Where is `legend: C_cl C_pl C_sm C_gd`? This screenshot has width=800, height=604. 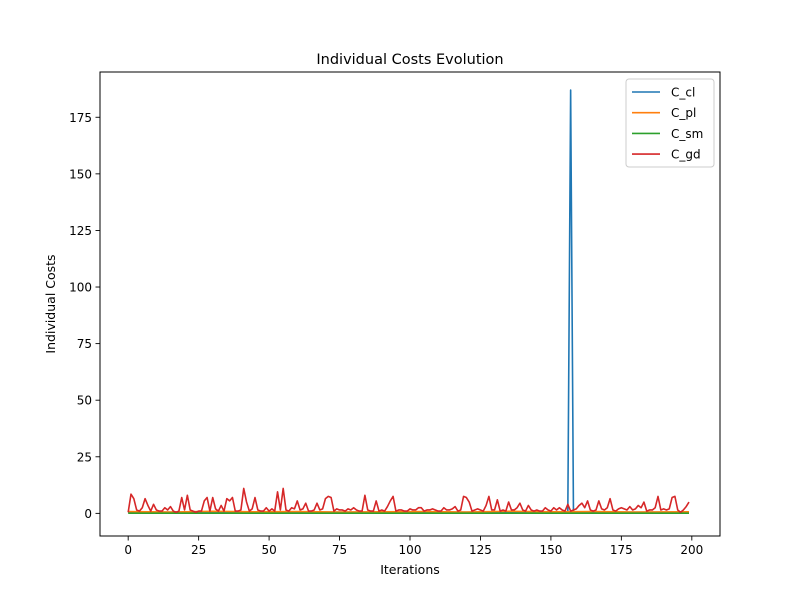
legend: C_cl C_pl C_sm C_gd is located at coordinates (670, 123).